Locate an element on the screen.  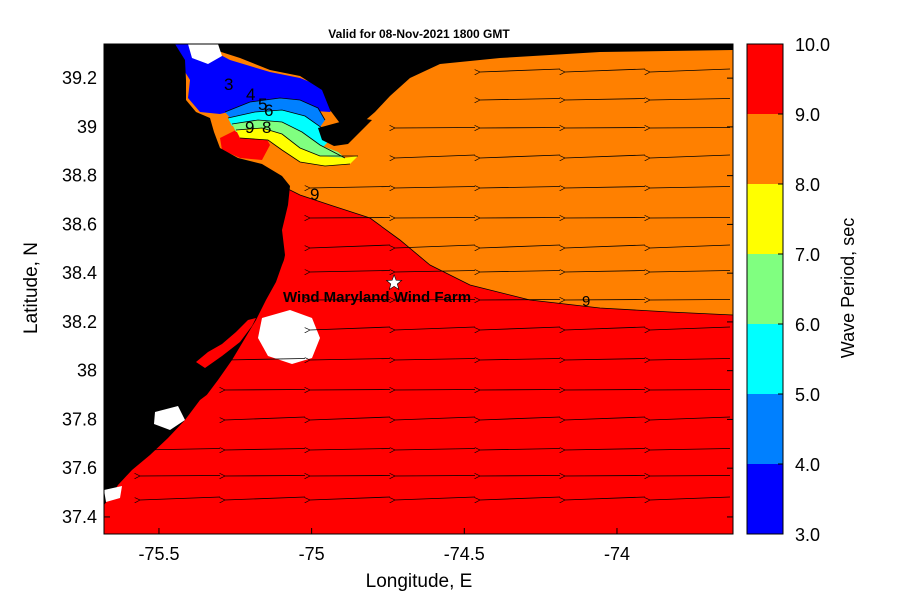
colorbar-tick-label: 6.0 is located at coordinates (807, 325).